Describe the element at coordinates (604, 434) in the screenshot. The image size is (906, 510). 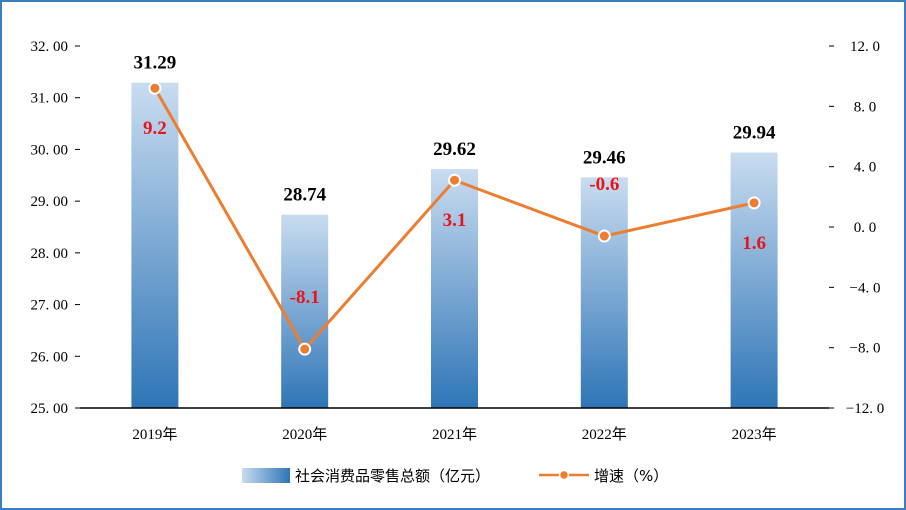
I see `x-tick-label: 2022年` at that location.